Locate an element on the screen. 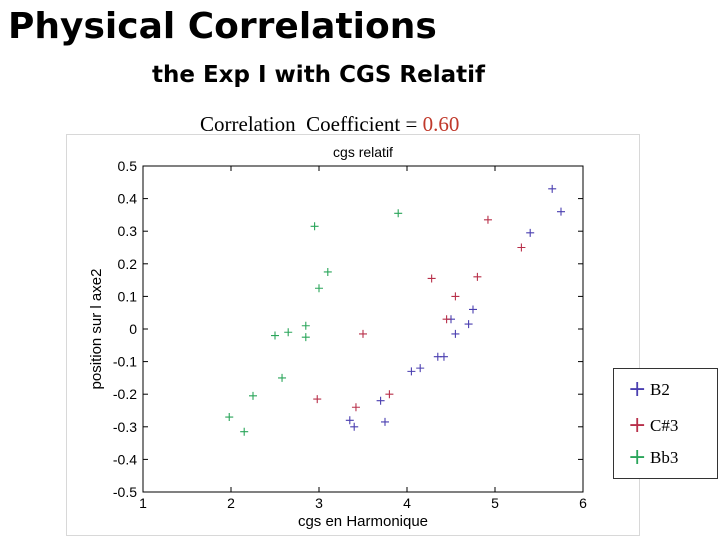 The width and height of the screenshot is (720, 540). legend-marker-bb3: + is located at coordinates (637, 458).